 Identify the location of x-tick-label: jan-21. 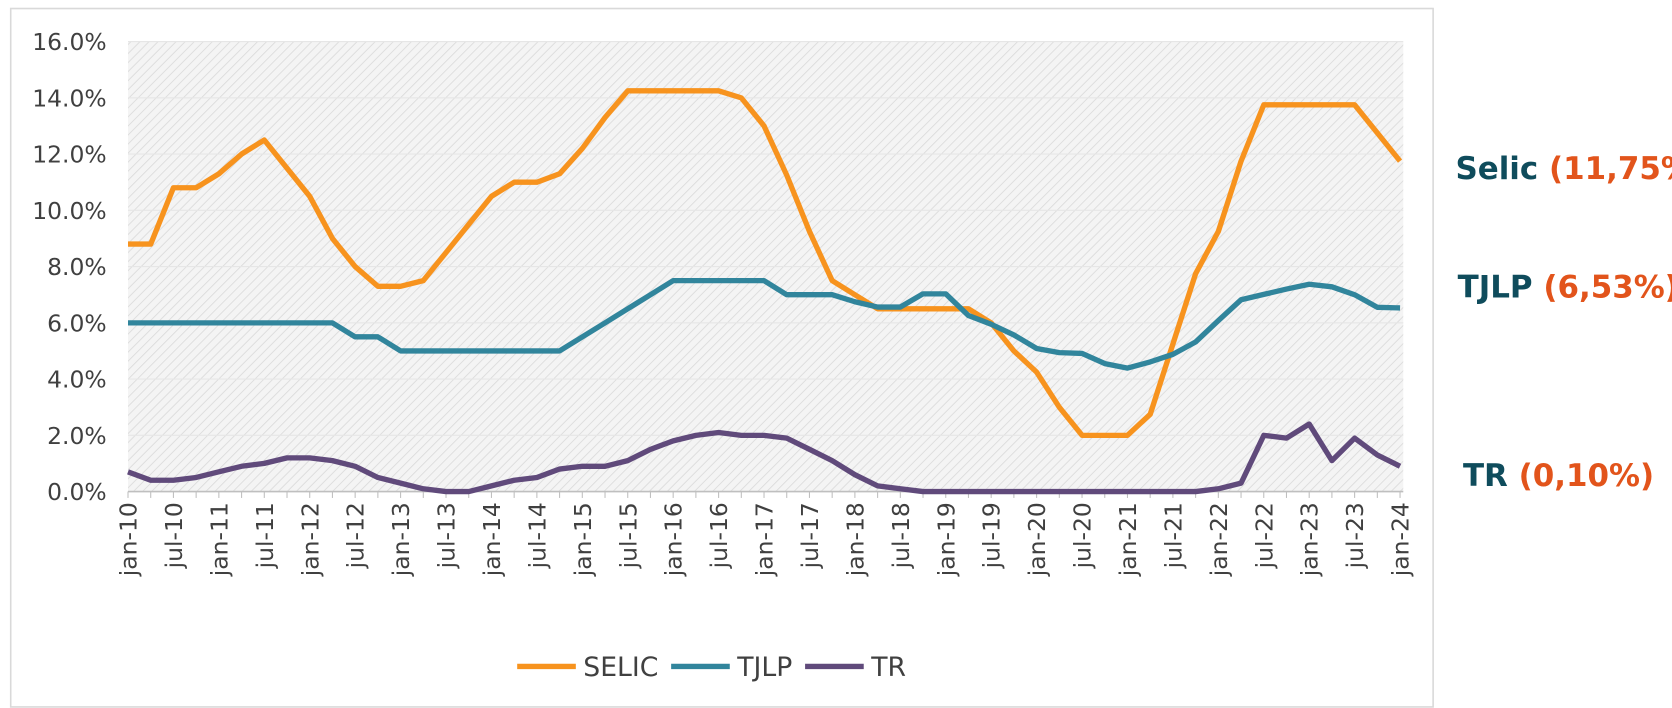
(1128, 539).